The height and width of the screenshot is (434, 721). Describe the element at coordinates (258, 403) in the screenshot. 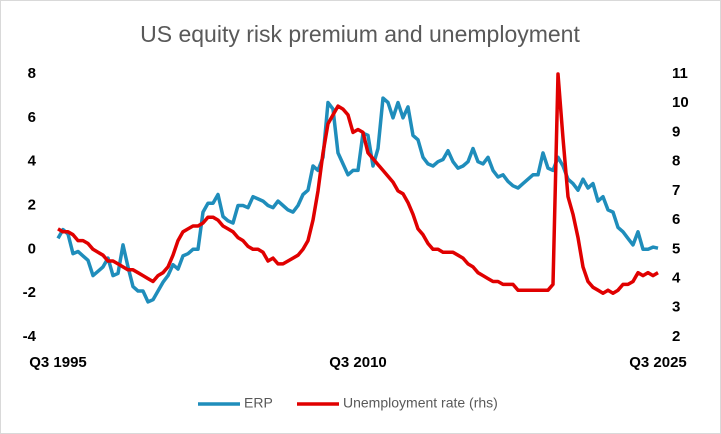

I see `legend-label: ERP` at that location.